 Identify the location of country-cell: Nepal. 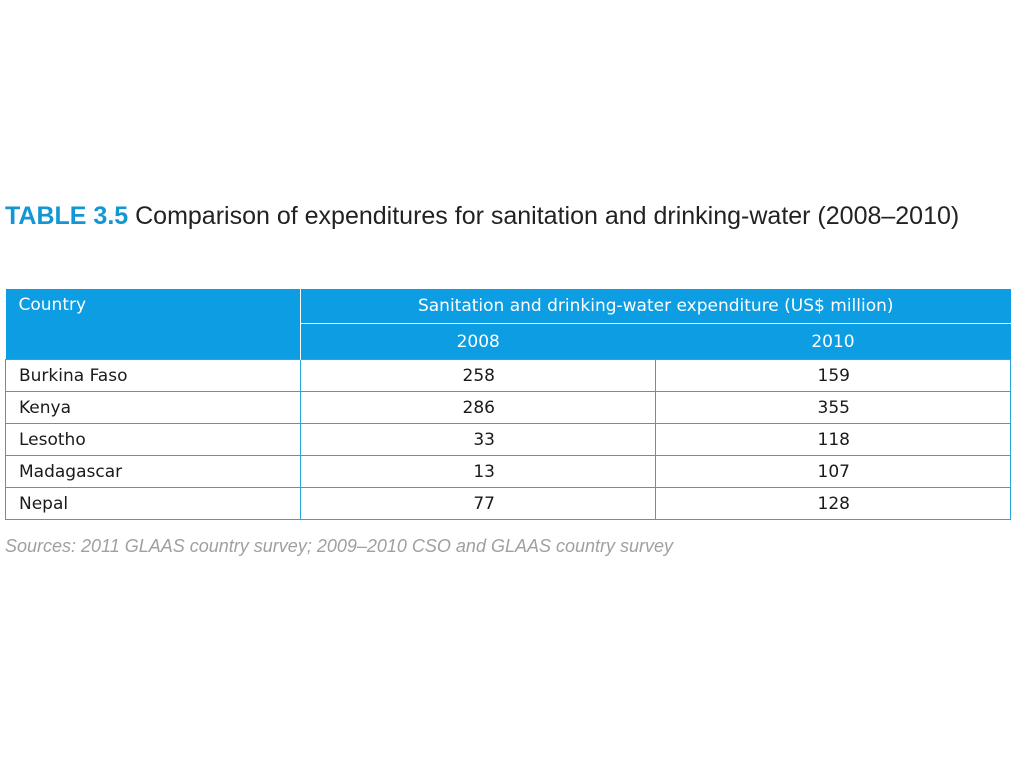
(153, 503).